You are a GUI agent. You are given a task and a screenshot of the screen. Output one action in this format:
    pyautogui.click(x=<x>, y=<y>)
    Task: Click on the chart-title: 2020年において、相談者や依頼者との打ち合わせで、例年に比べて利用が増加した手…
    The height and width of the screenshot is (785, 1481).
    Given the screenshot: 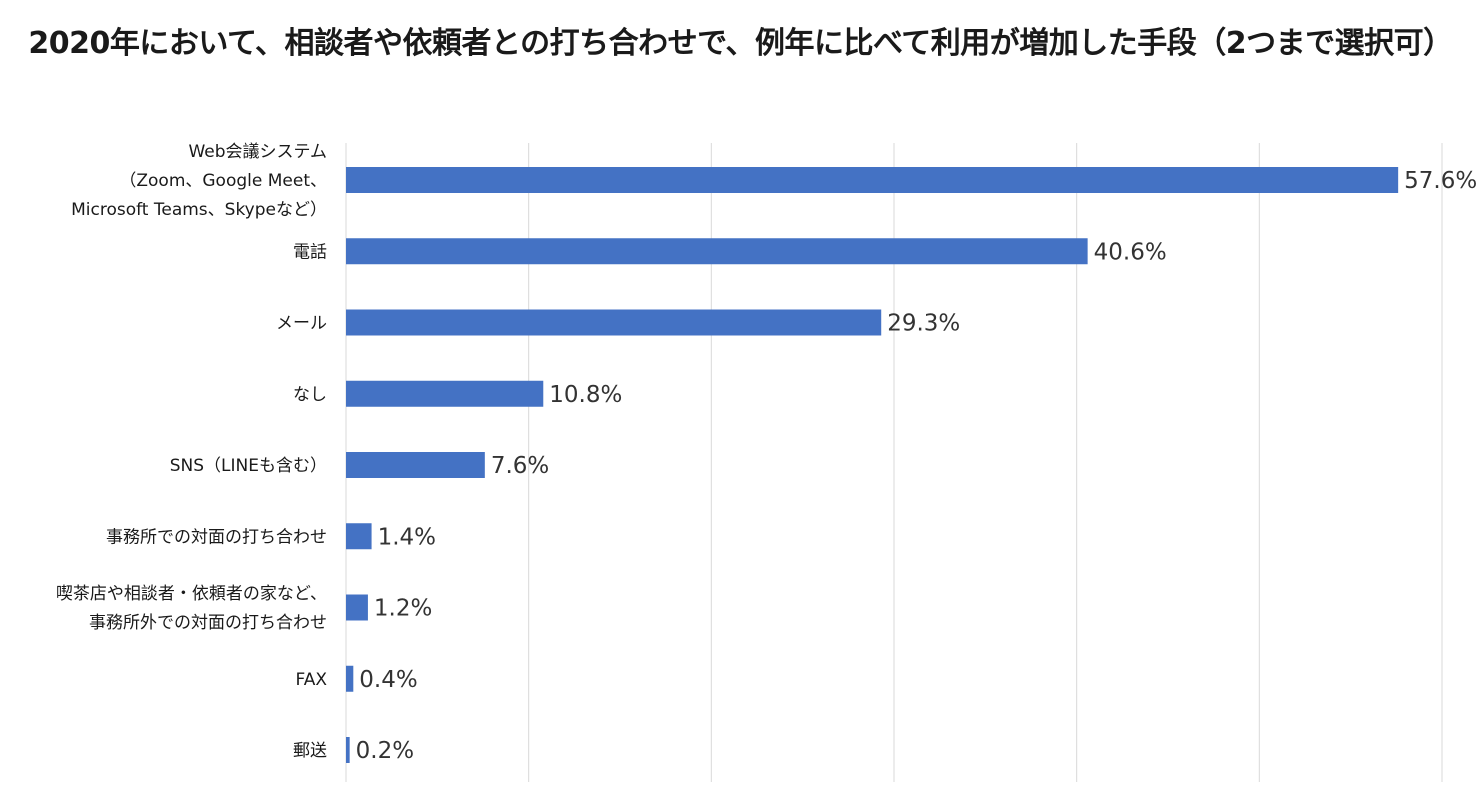 What is the action you would take?
    pyautogui.click(x=740, y=43)
    